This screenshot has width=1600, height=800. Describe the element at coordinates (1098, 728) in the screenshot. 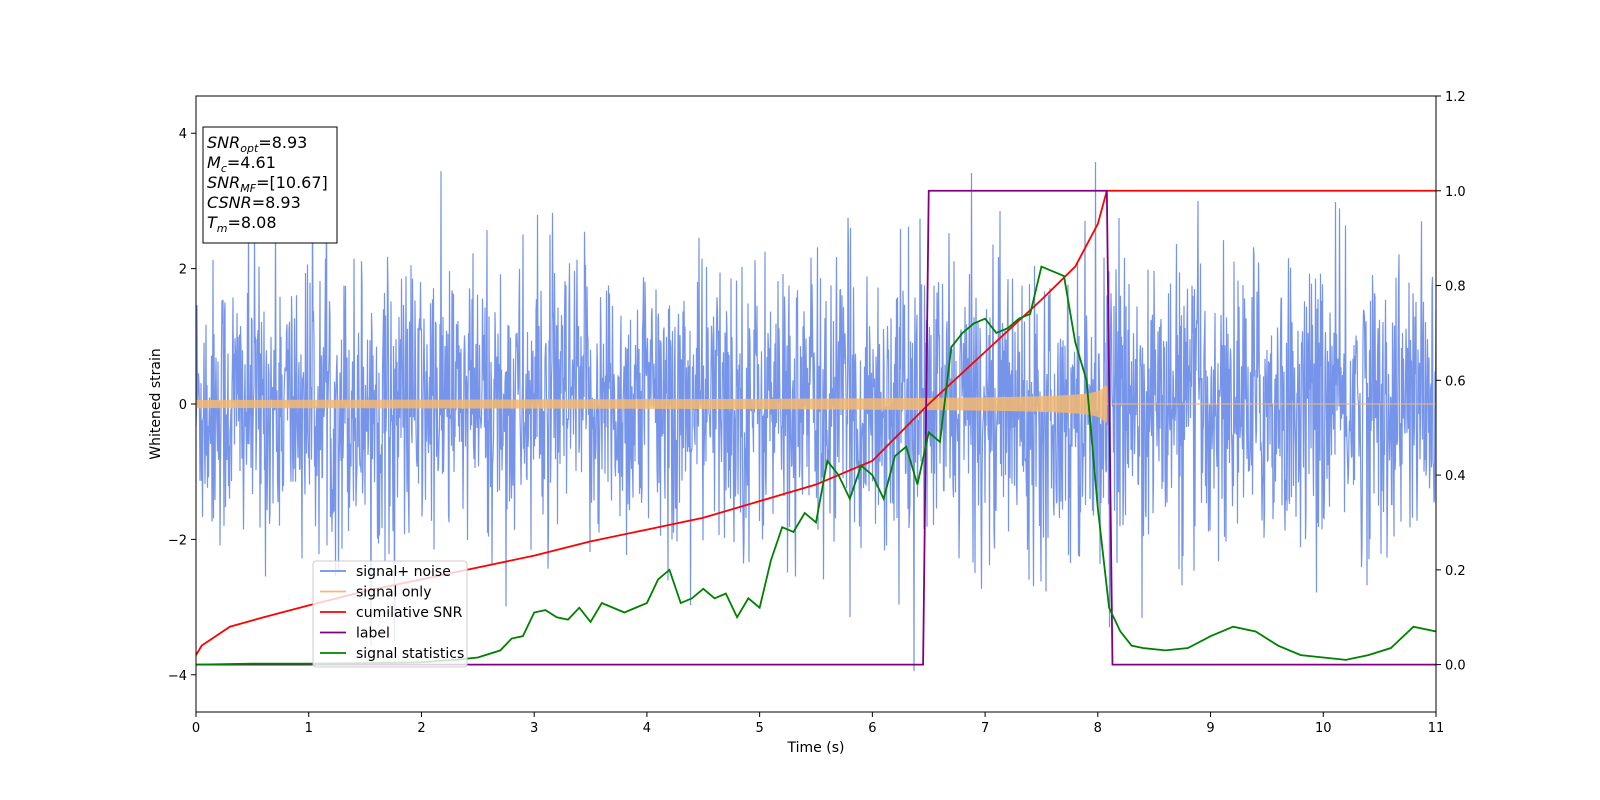

I see `x-tick-label: 8` at that location.